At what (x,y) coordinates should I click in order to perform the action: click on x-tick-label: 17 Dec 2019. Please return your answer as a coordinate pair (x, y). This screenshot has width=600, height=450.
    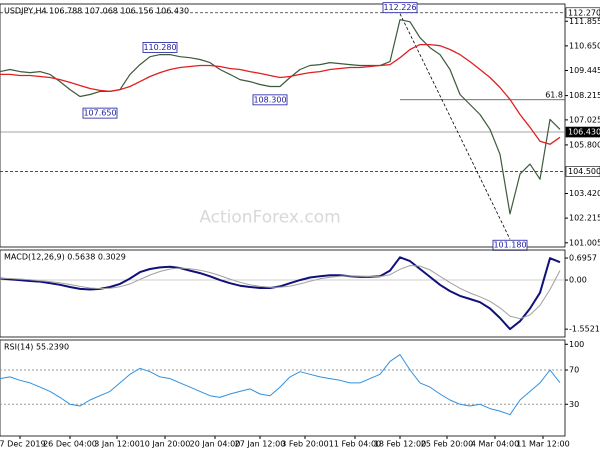
    Looking at the image, I should click on (23, 444).